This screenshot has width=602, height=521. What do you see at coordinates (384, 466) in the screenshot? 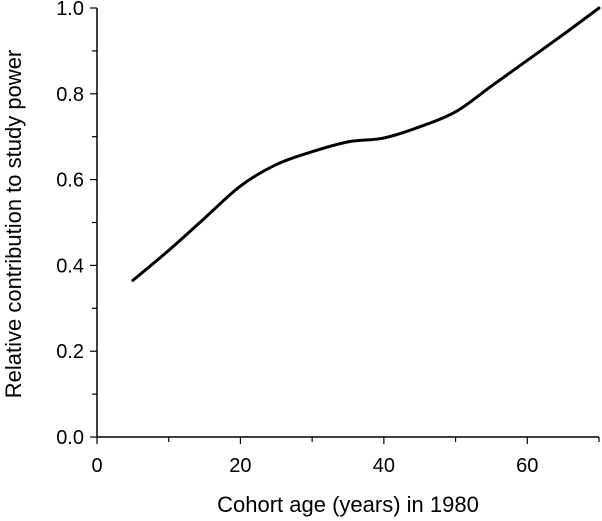
I see `x-tick-label: 40` at bounding box center [384, 466].